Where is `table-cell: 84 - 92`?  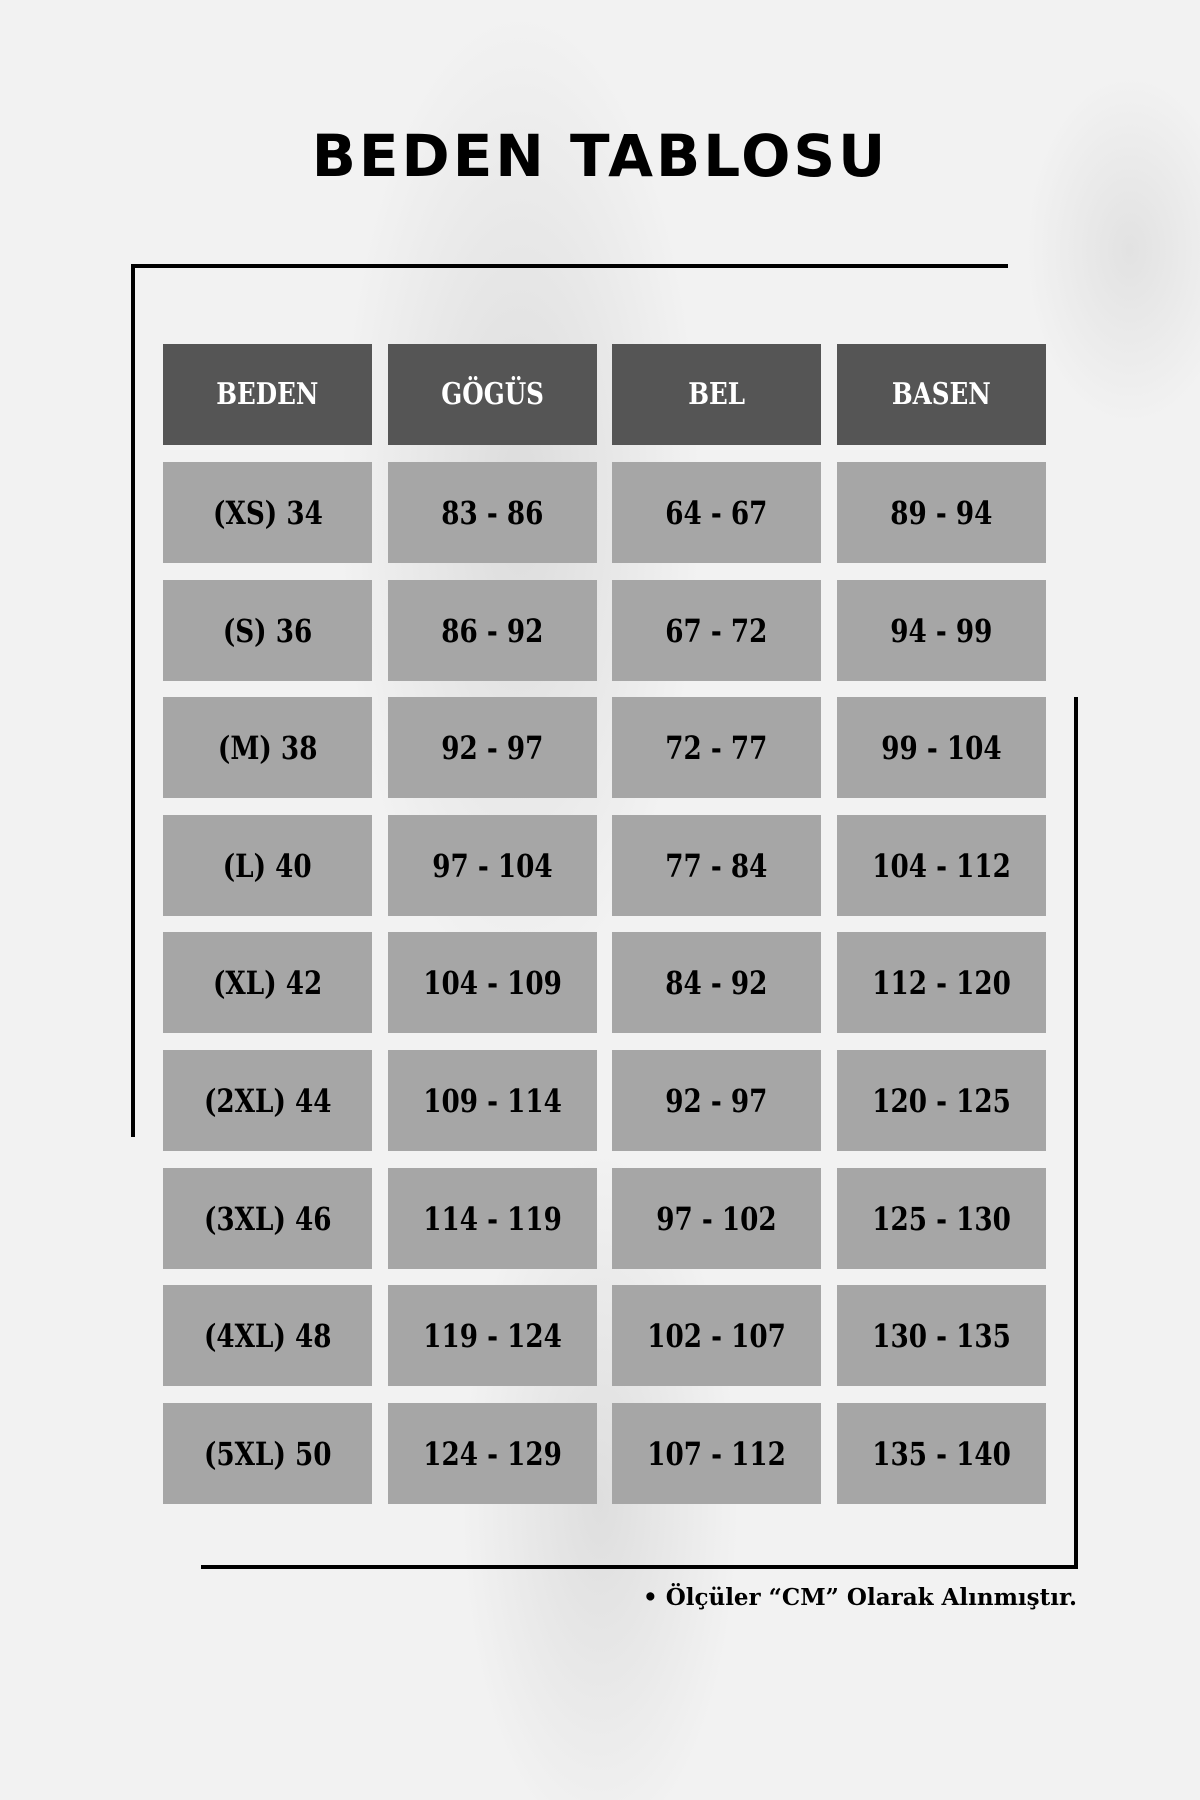 table-cell: 84 - 92 is located at coordinates (716, 982).